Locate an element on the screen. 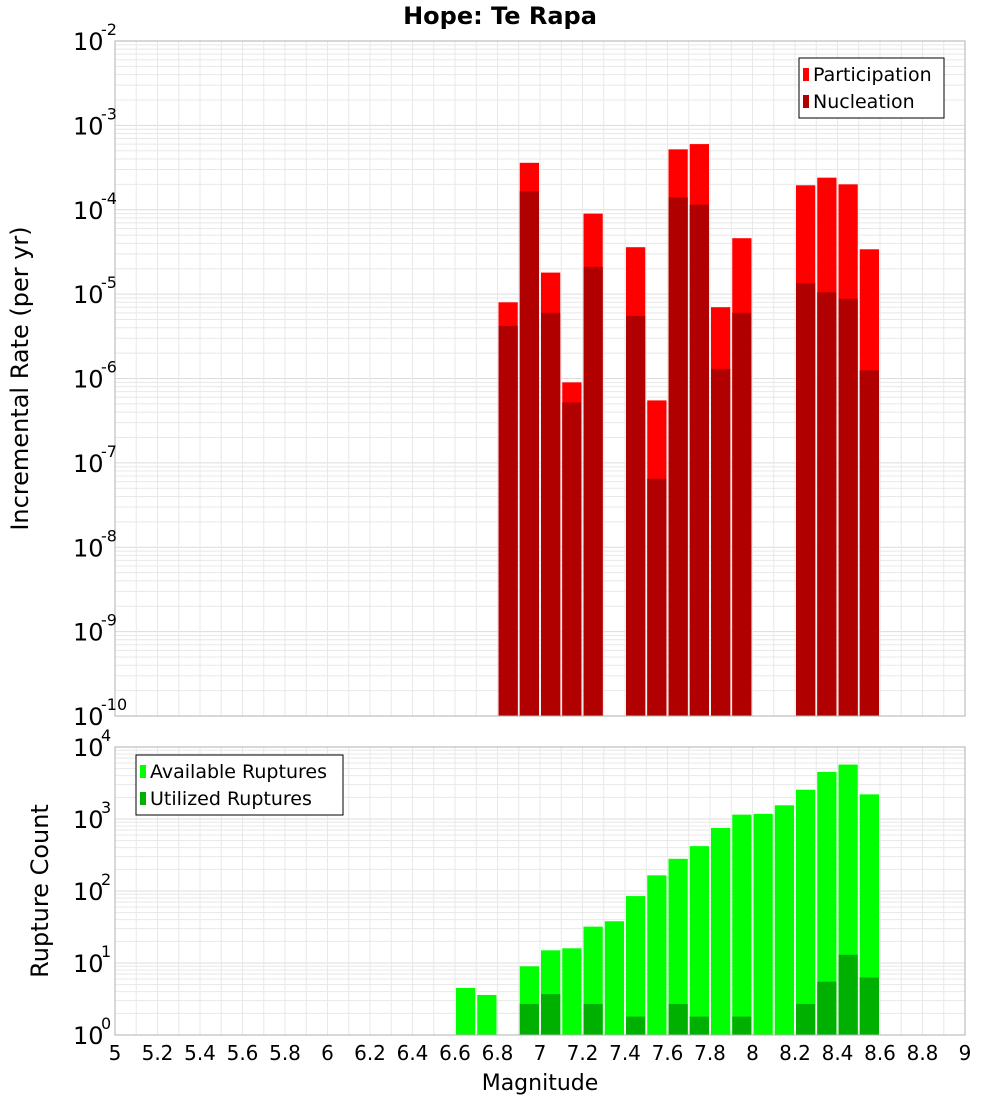 This screenshot has width=1000, height=1100. x-tick-label: 5.6 is located at coordinates (243, 1053).